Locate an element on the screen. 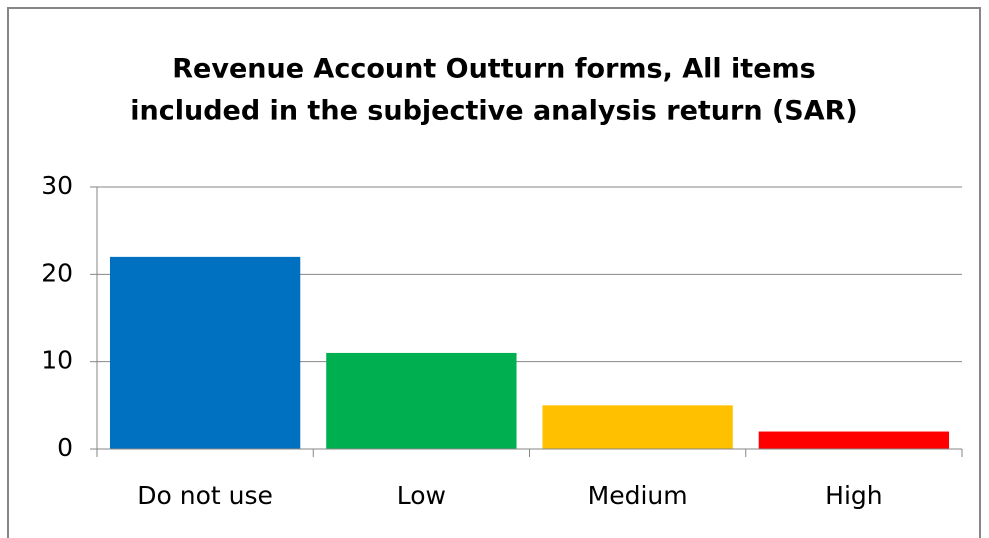 The height and width of the screenshot is (538, 989). x-tick-label: Do not use is located at coordinates (205, 495).